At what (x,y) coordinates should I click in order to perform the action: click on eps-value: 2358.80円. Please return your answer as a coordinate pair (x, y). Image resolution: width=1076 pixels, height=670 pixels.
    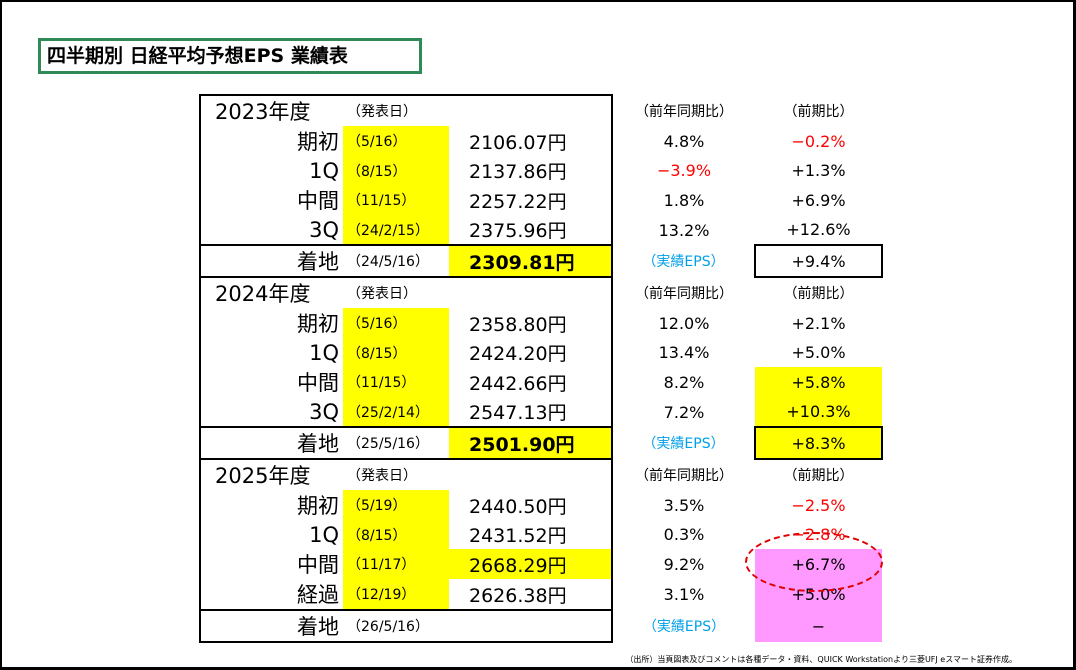
    Looking at the image, I should click on (531, 323).